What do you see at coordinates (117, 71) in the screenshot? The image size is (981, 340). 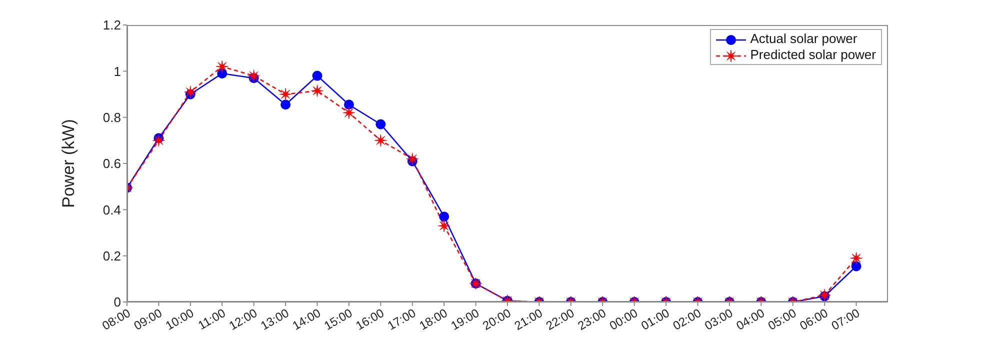 I see `y-tick-label: 1` at bounding box center [117, 71].